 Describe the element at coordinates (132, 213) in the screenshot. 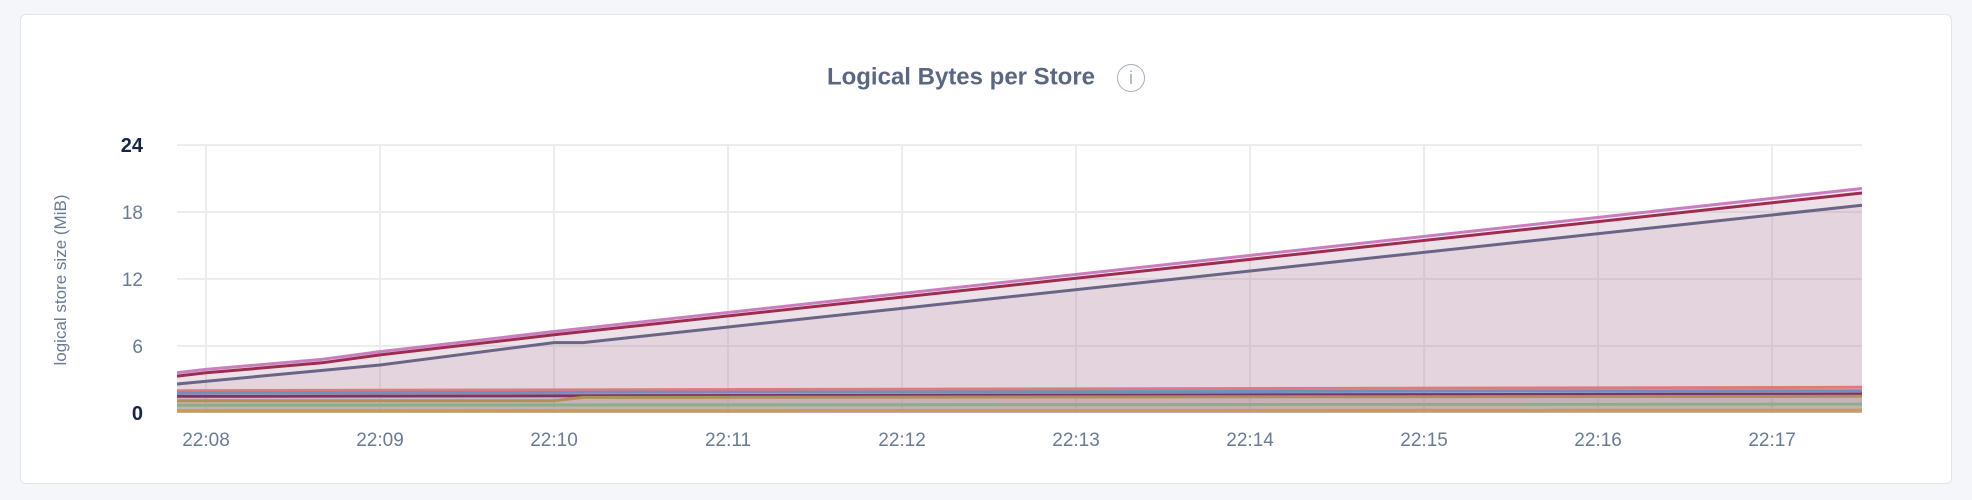

I see `y-tick-label: 18` at that location.